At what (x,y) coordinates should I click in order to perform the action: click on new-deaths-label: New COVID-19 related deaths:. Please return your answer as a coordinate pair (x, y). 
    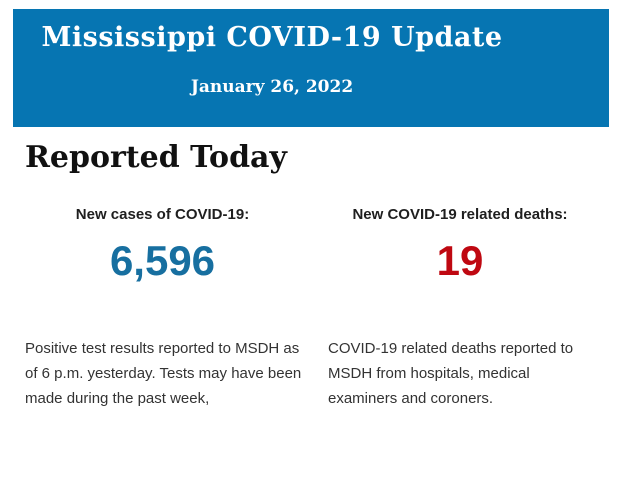
    Looking at the image, I should click on (460, 214).